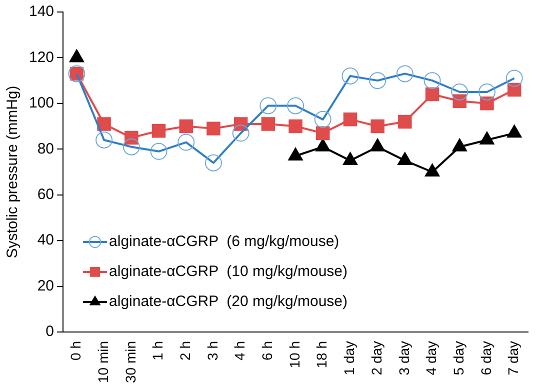  I want to click on y-tick-label: 120, so click(41, 57).